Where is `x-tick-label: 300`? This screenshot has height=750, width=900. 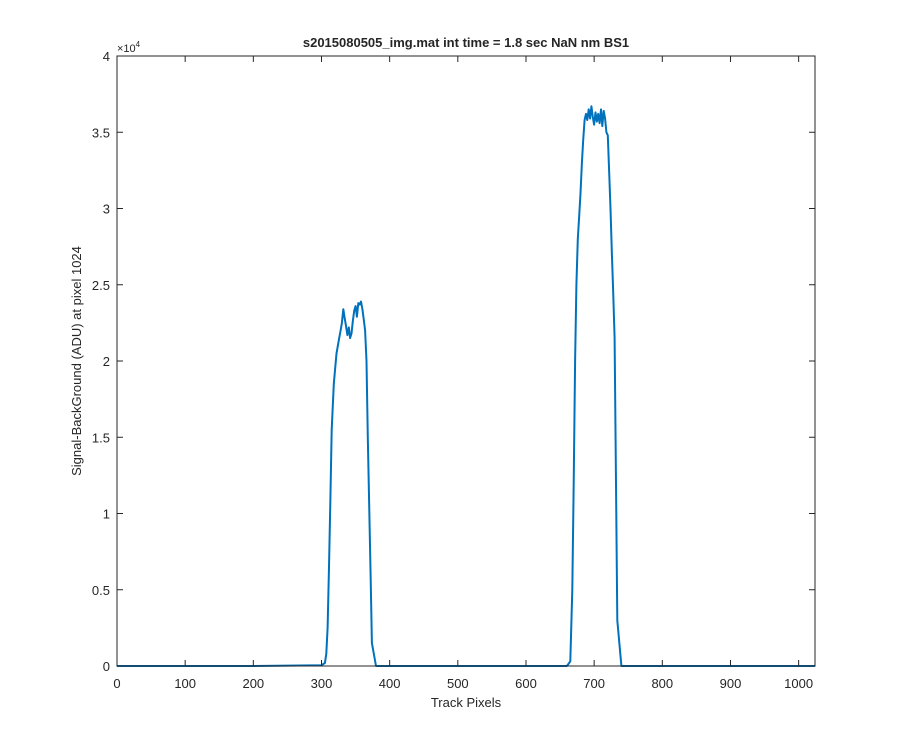
x-tick-label: 300 is located at coordinates (322, 683).